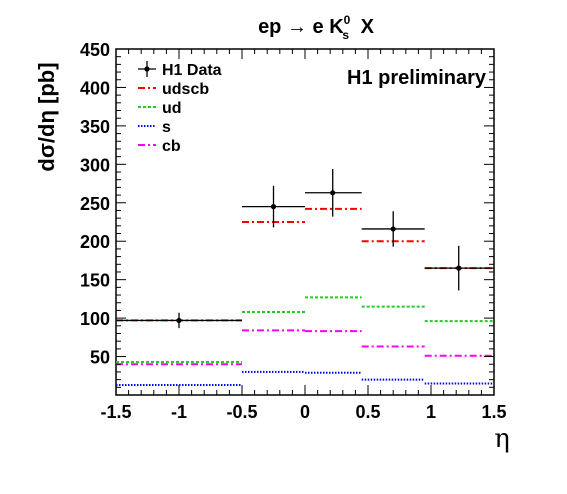 Image resolution: width=567 pixels, height=494 pixels. What do you see at coordinates (297, 27) in the screenshot?
I see `title-arrow: →` at bounding box center [297, 27].